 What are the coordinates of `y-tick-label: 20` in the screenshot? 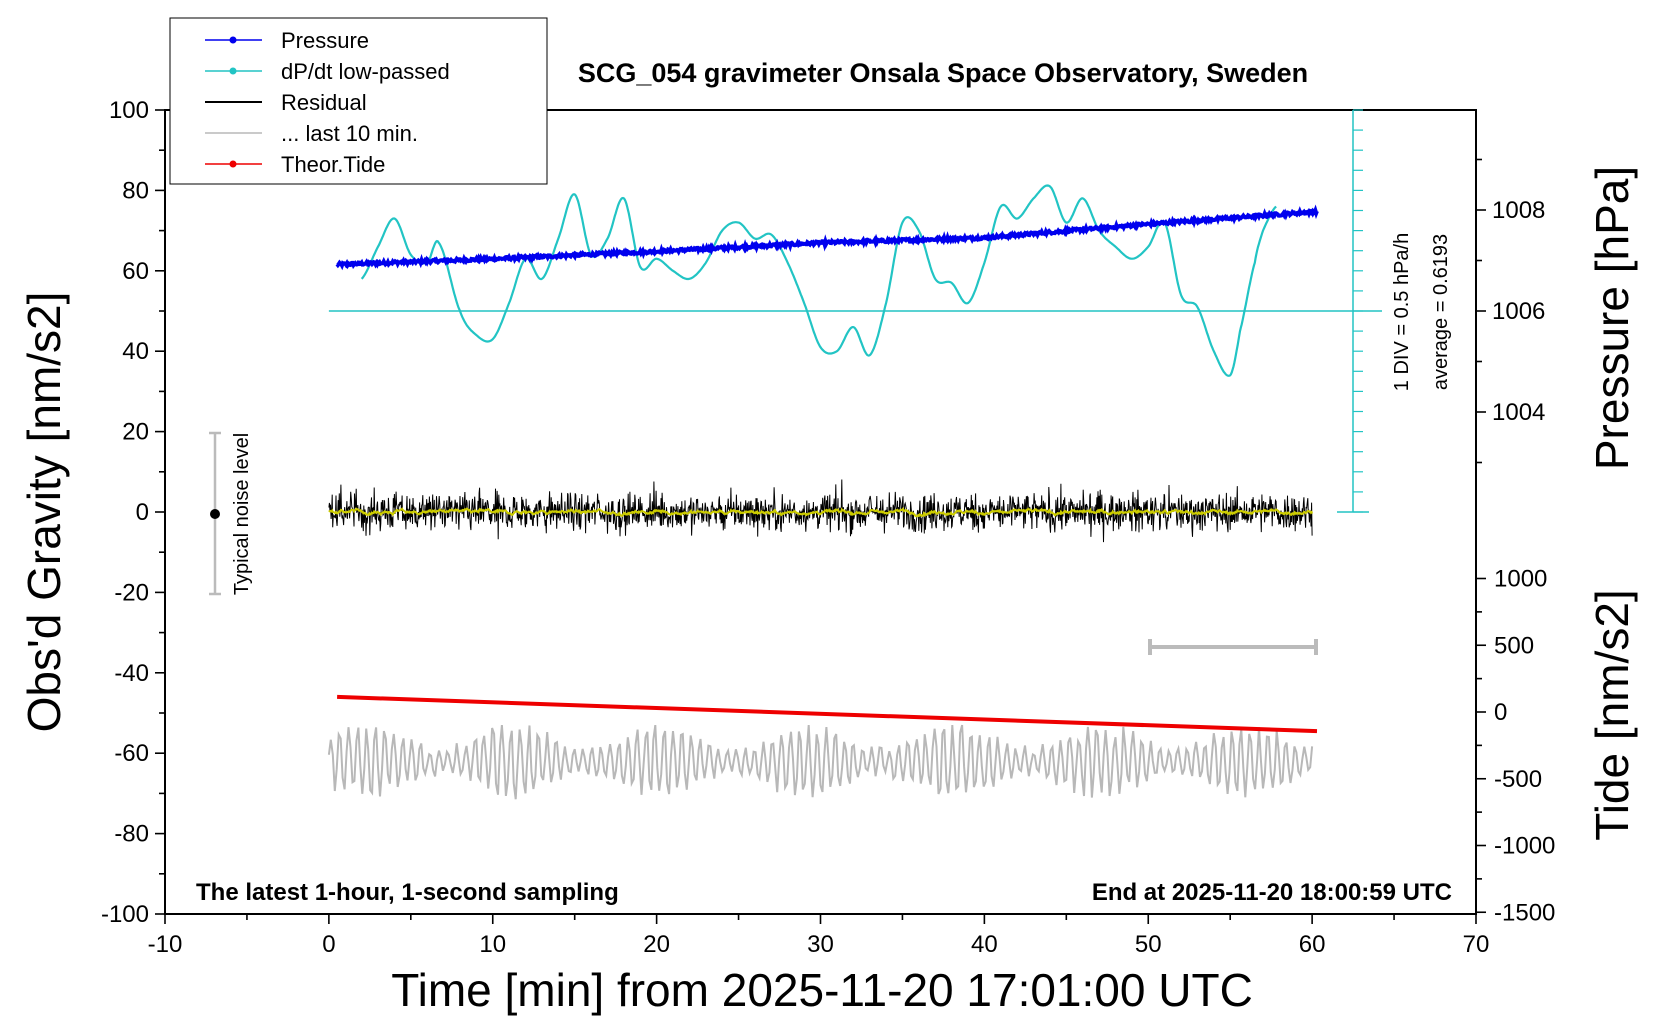 It's located at (135, 432).